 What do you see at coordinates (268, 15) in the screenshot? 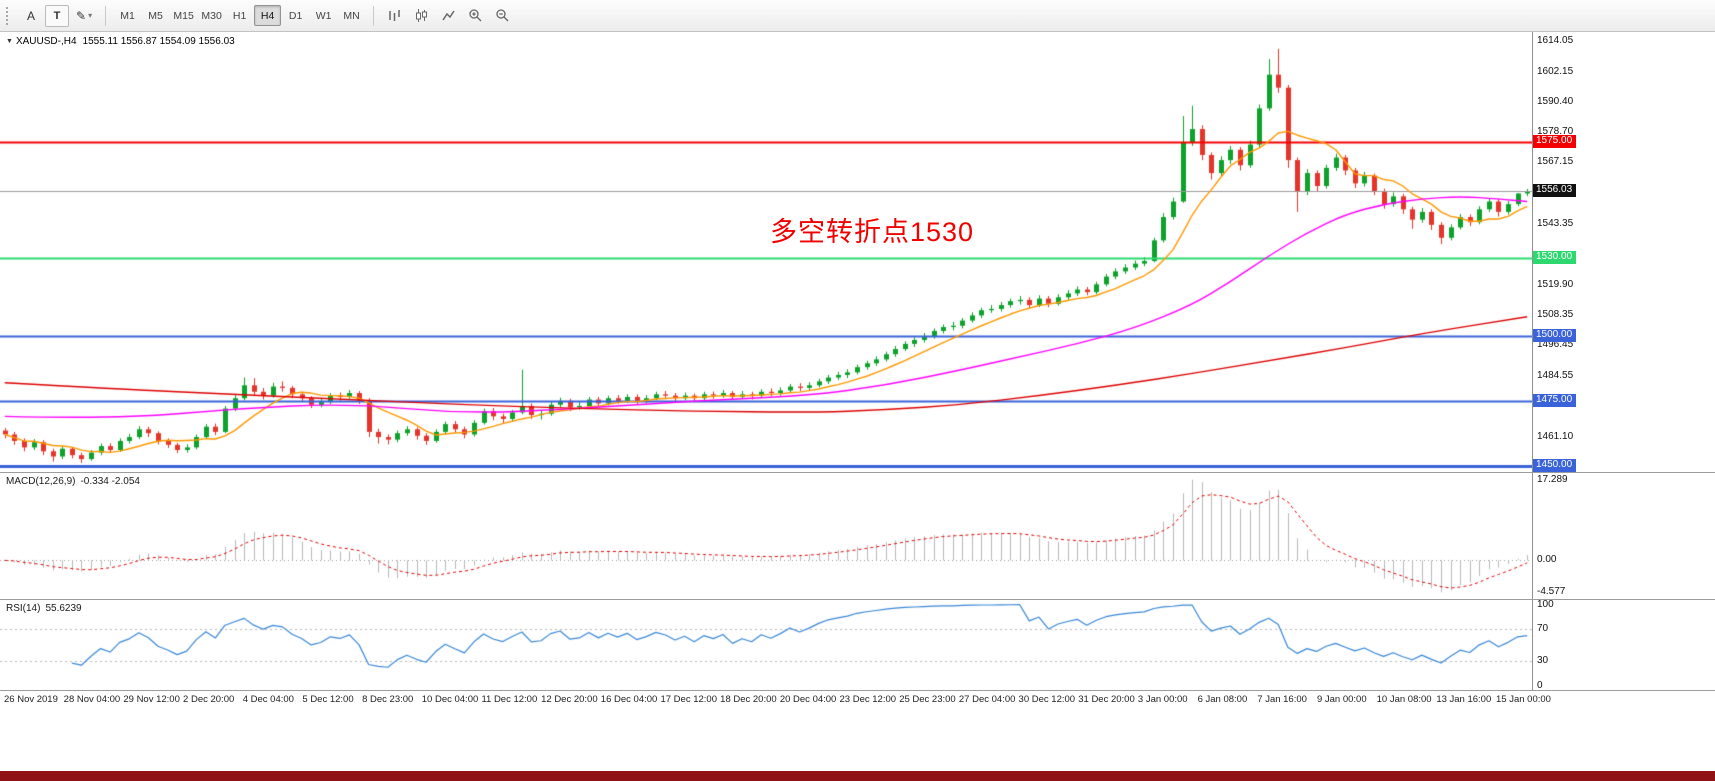
I see `timeframe-h4: H4` at bounding box center [268, 15].